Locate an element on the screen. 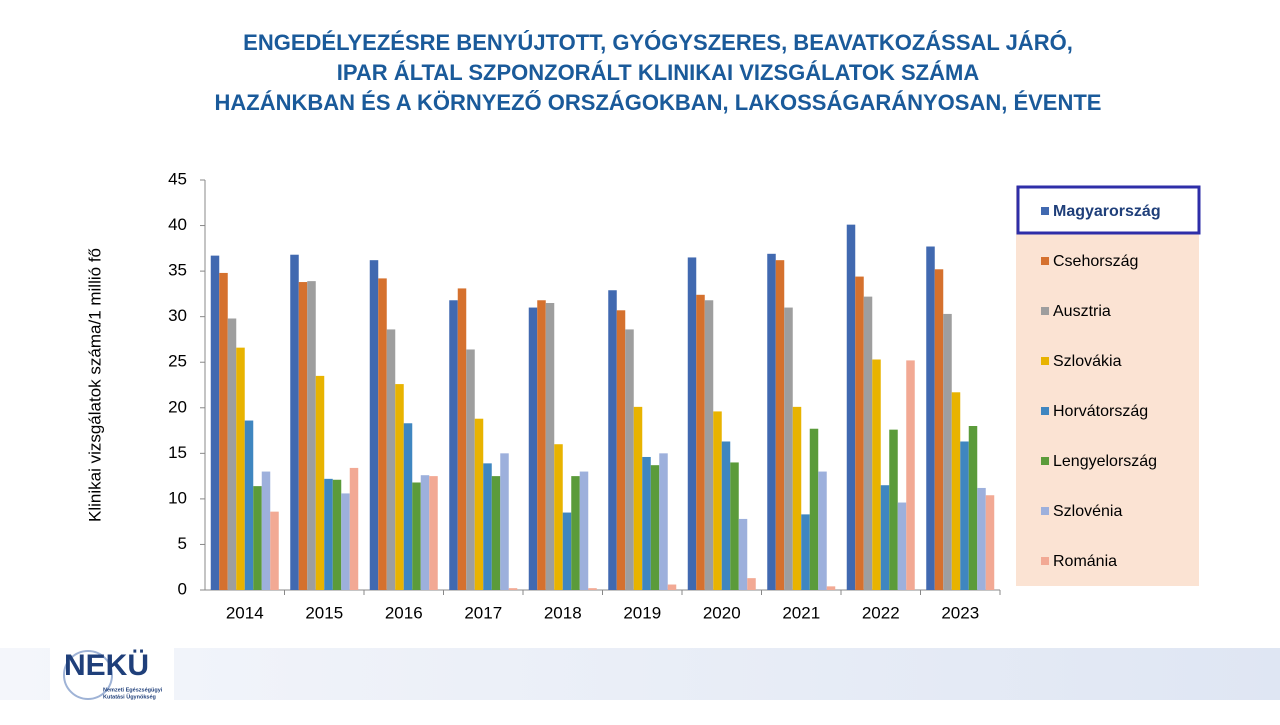 This screenshot has width=1280, height=725. y-tick-label: 25 is located at coordinates (177, 361).